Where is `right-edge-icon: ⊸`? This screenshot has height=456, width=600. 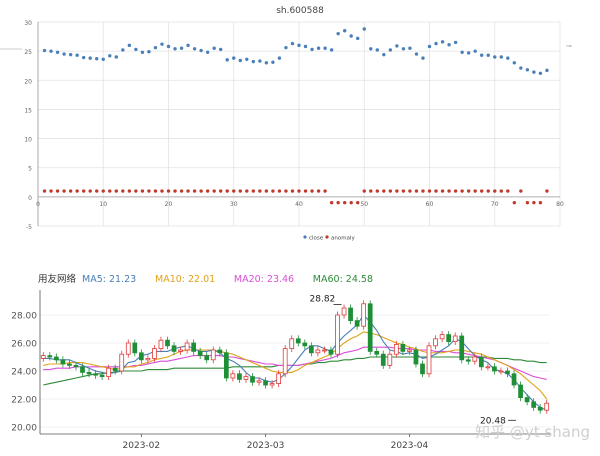 right-edge-icon: ⊸ is located at coordinates (569, 46).